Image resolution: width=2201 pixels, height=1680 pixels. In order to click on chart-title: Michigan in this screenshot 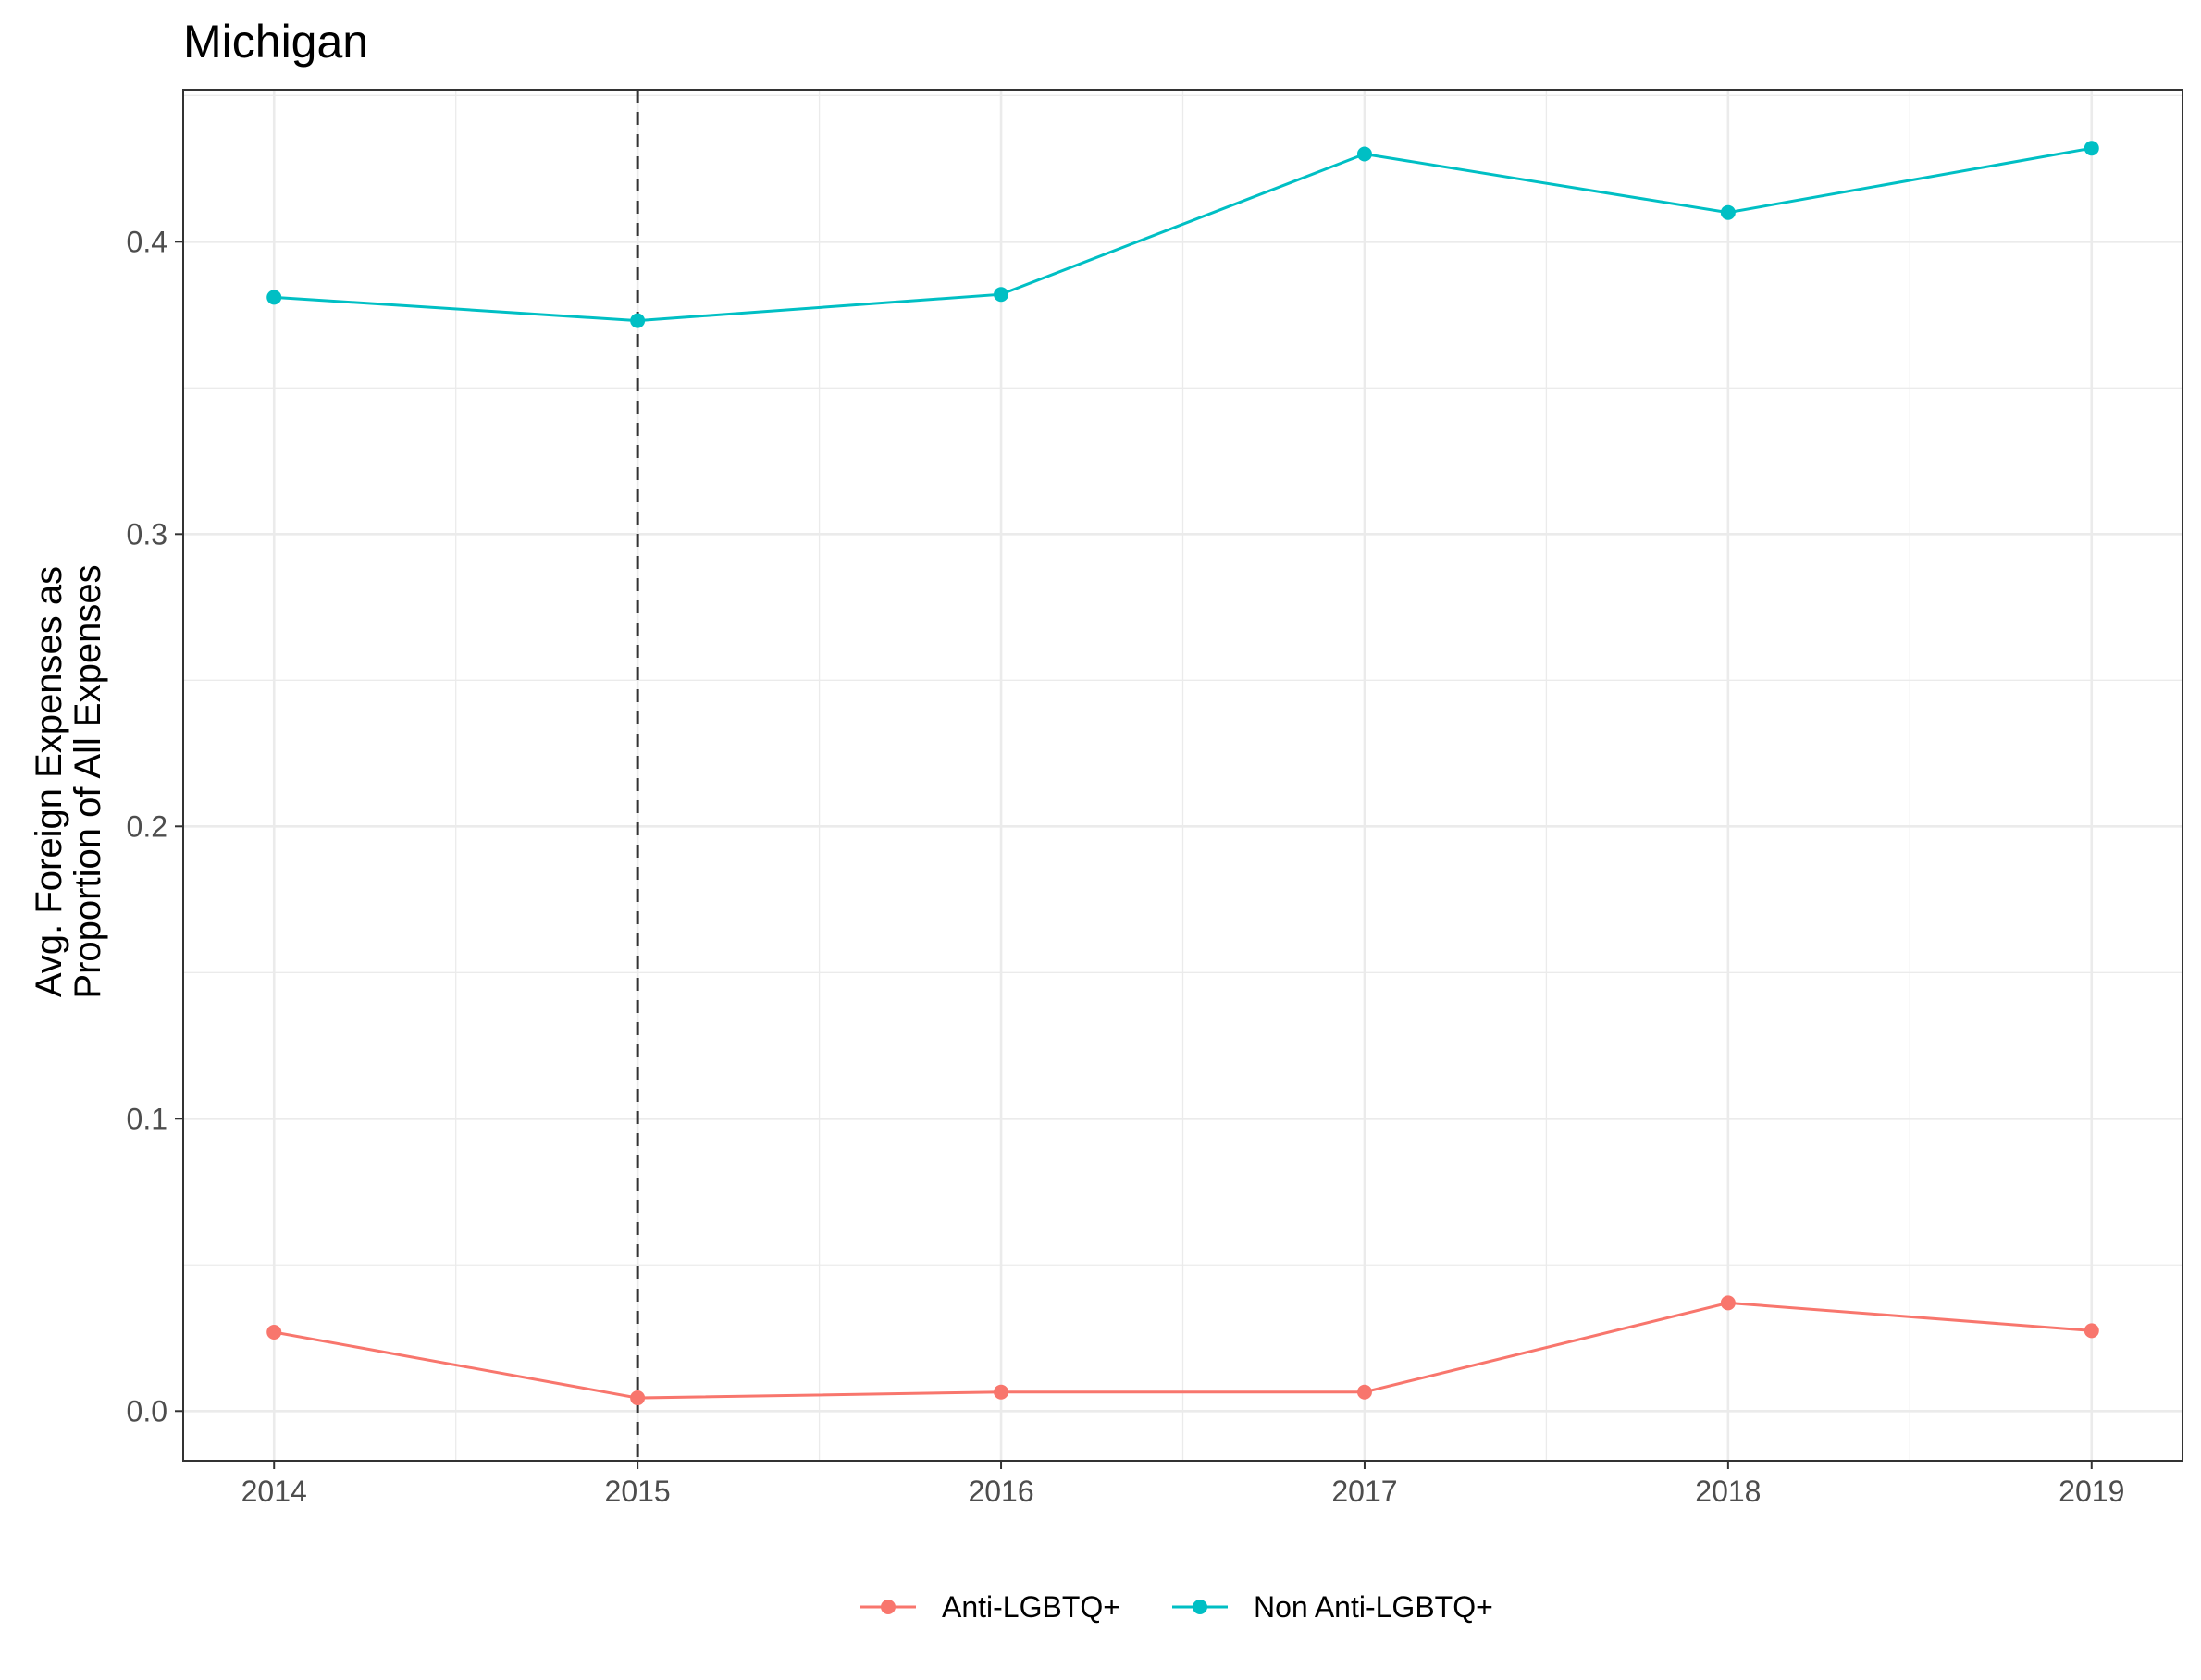, I will do `click(275, 42)`.